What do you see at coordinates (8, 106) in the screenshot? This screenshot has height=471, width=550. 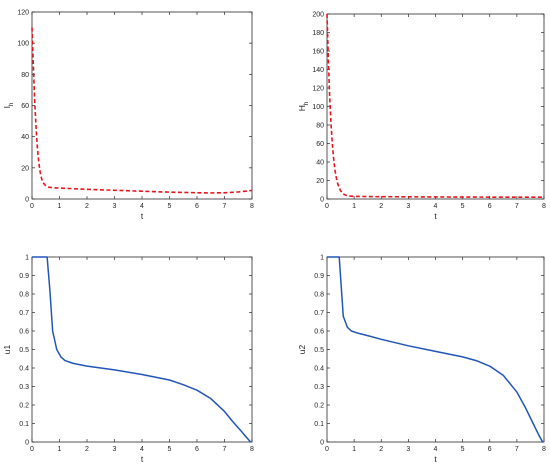 I see `y-axis-label: Ih` at bounding box center [8, 106].